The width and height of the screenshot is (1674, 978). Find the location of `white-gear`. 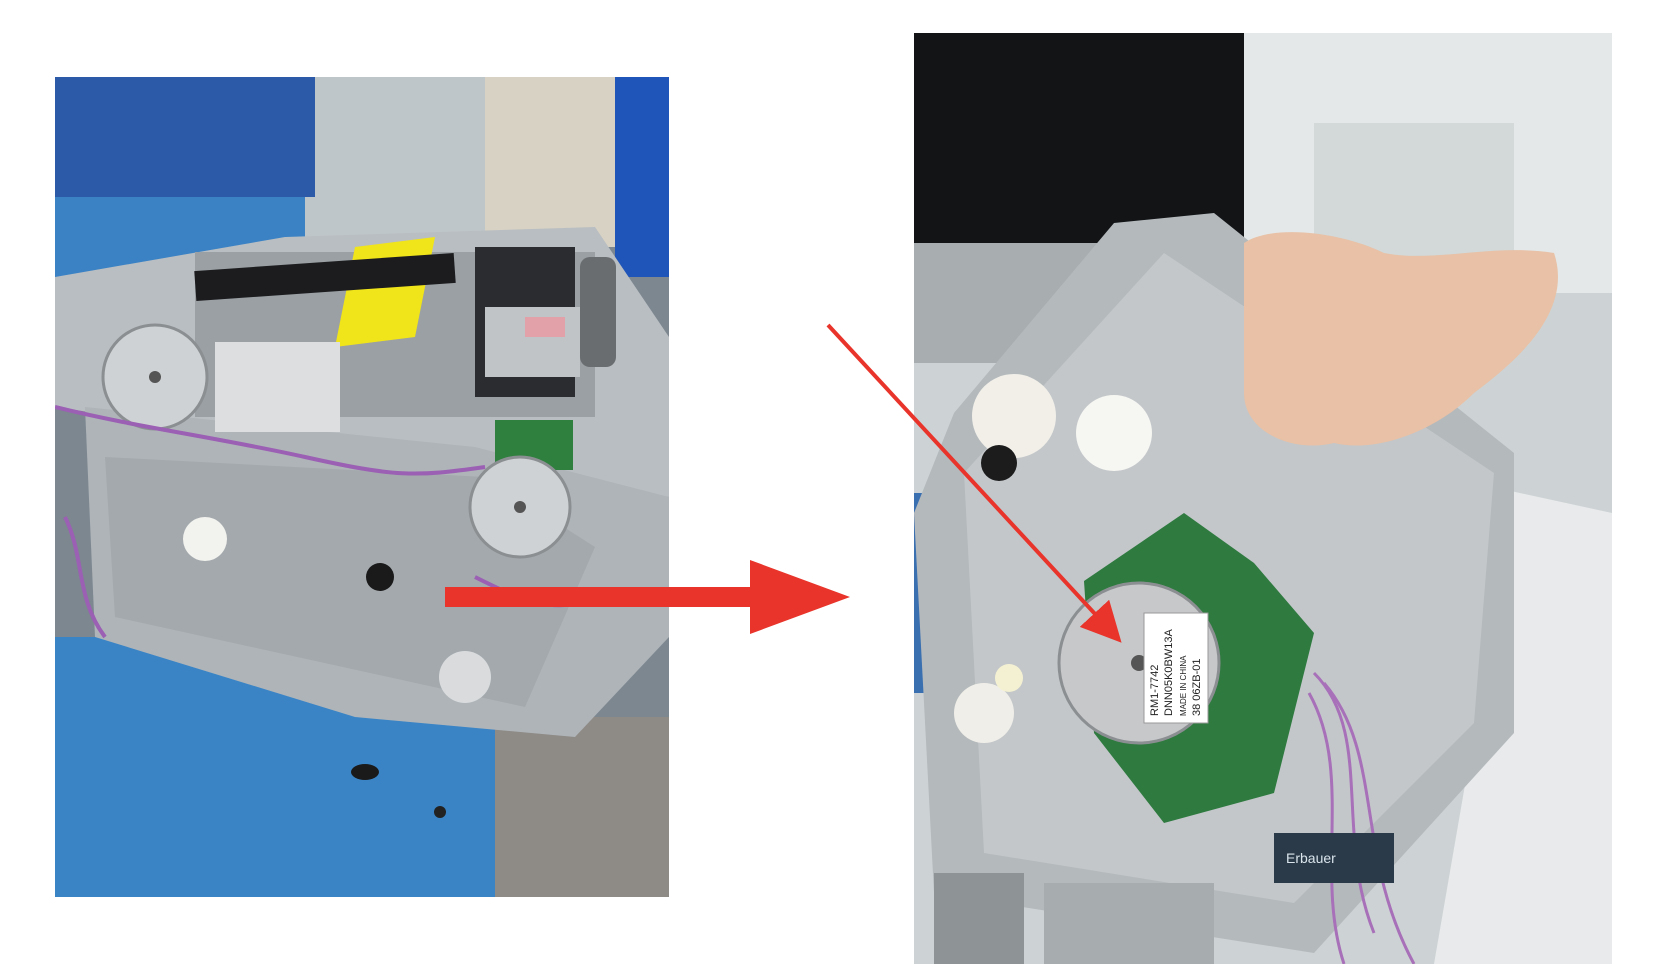

white-gear is located at coordinates (205, 539).